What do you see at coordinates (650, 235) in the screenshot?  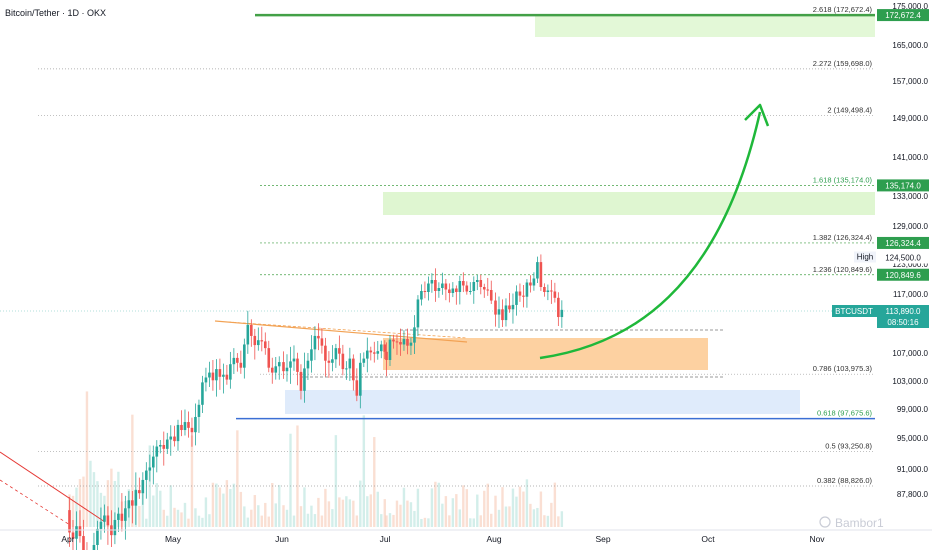 I see `projection-arrow` at bounding box center [650, 235].